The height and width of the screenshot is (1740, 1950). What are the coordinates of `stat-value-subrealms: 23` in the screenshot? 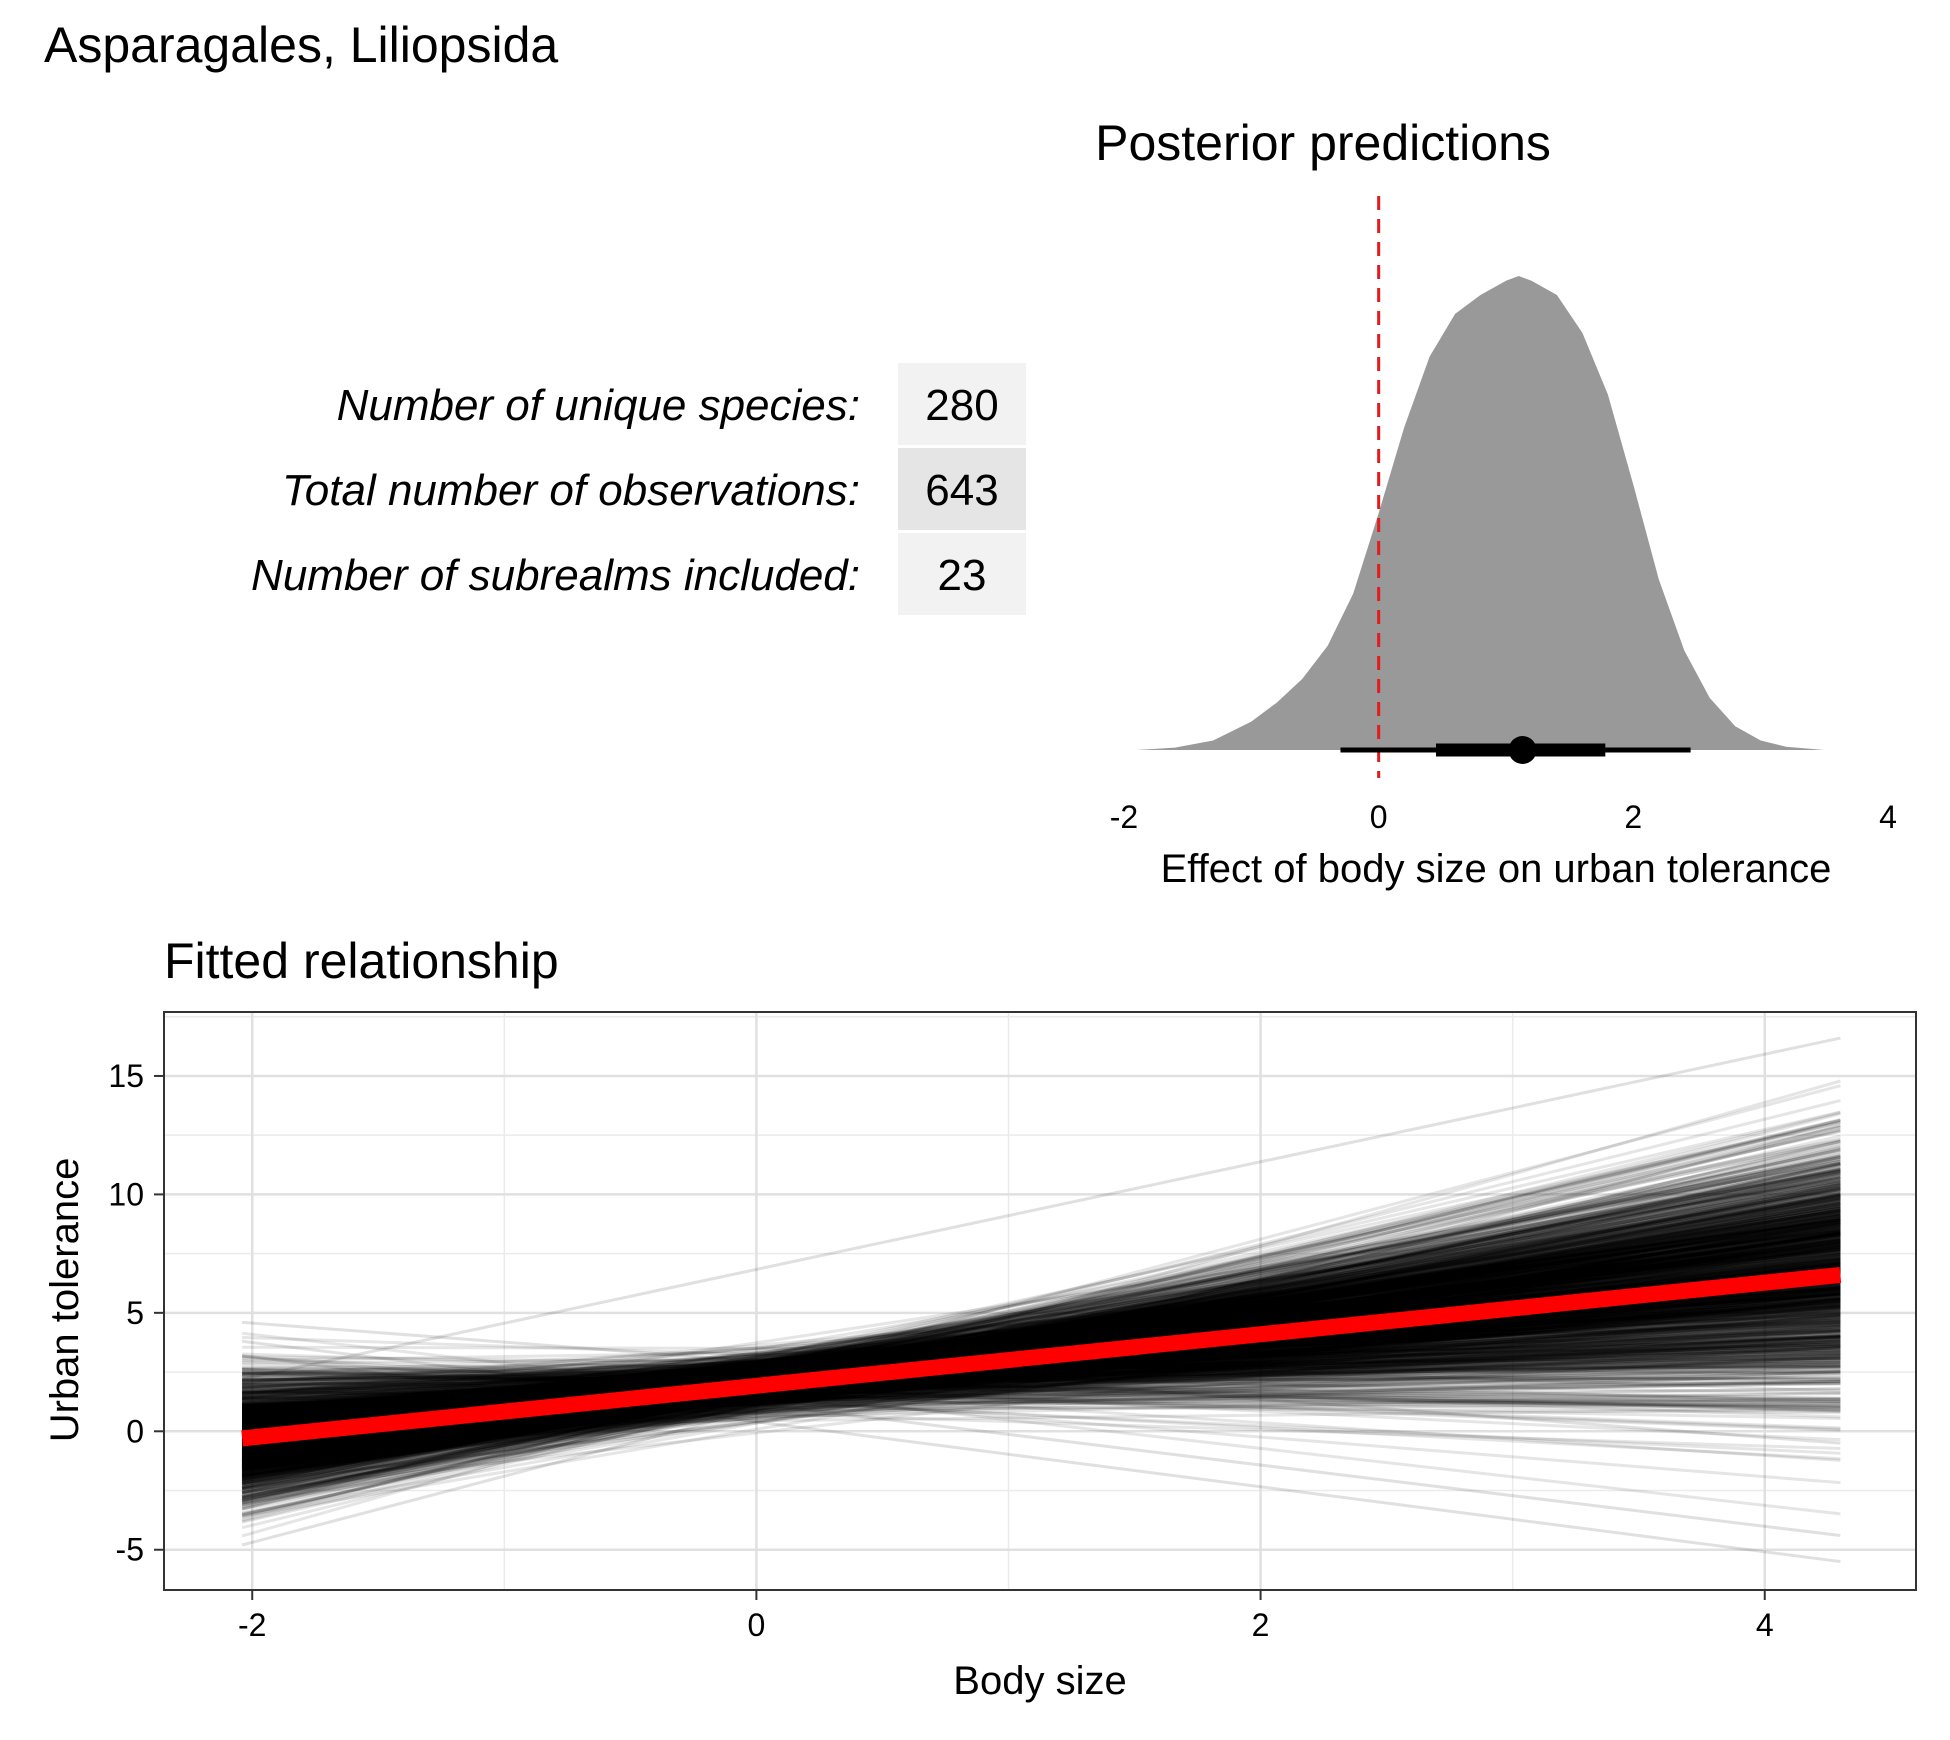 It's located at (962, 575).